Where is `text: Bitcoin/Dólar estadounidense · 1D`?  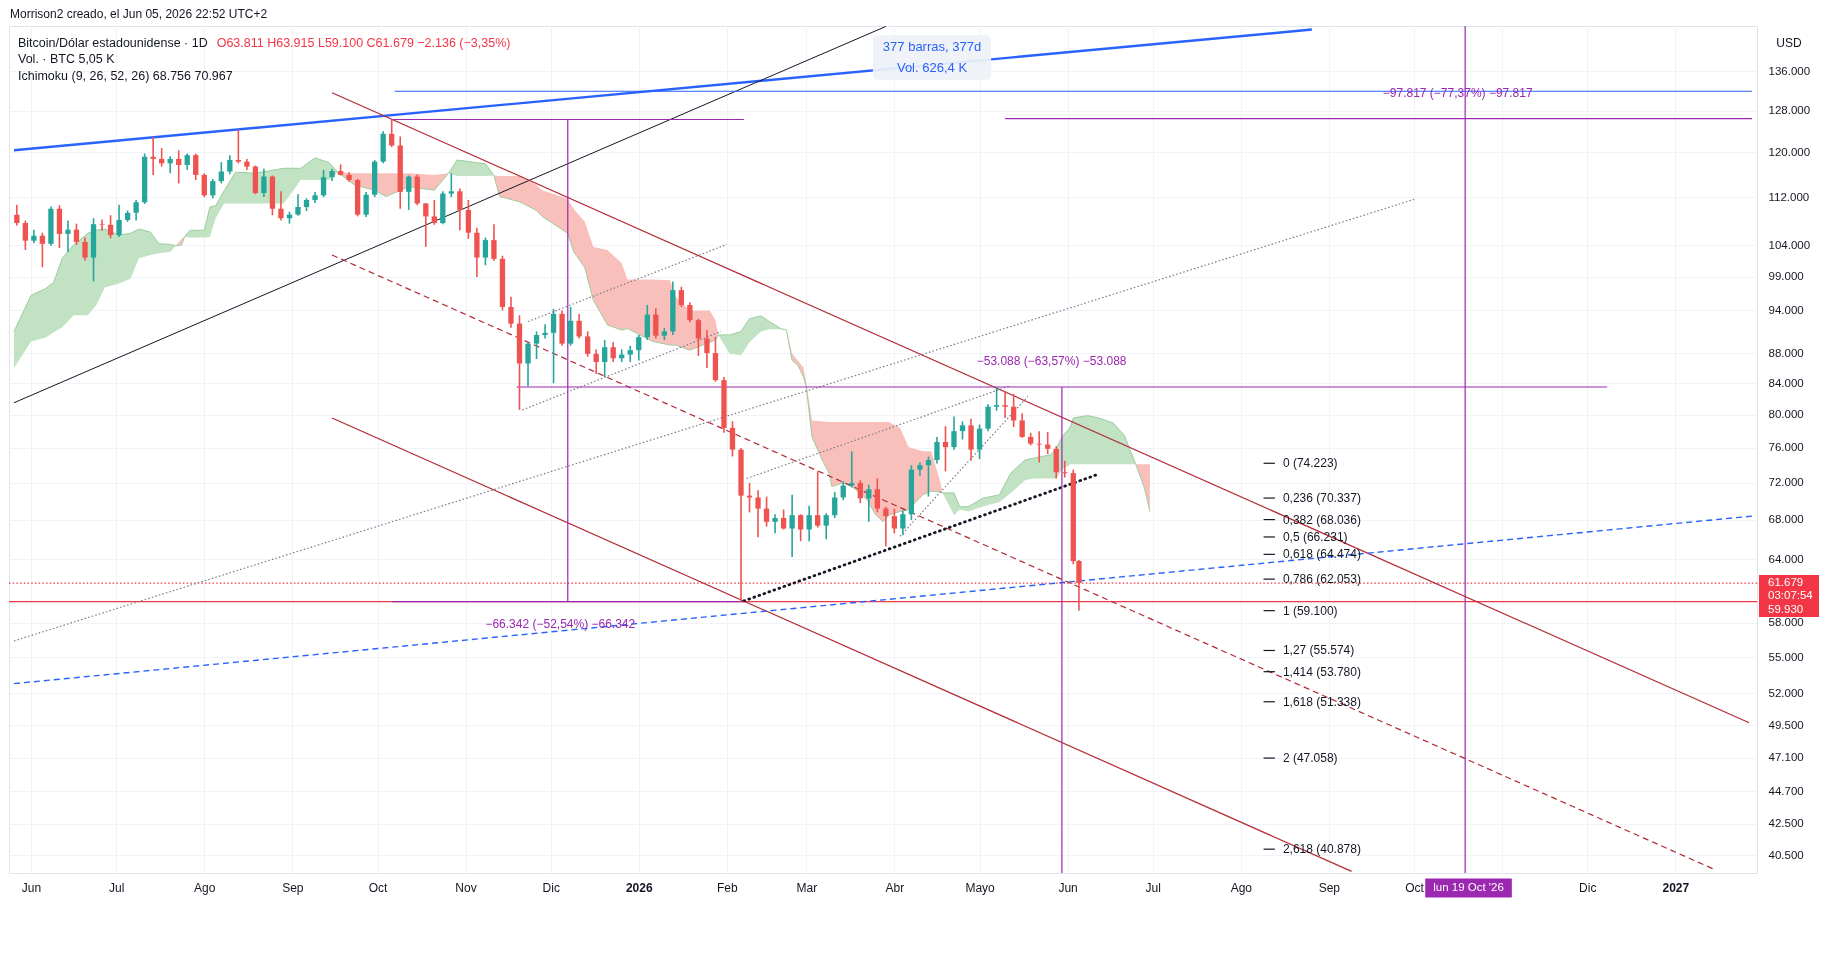
text: Bitcoin/Dólar estadounidense · 1D is located at coordinates (113, 43).